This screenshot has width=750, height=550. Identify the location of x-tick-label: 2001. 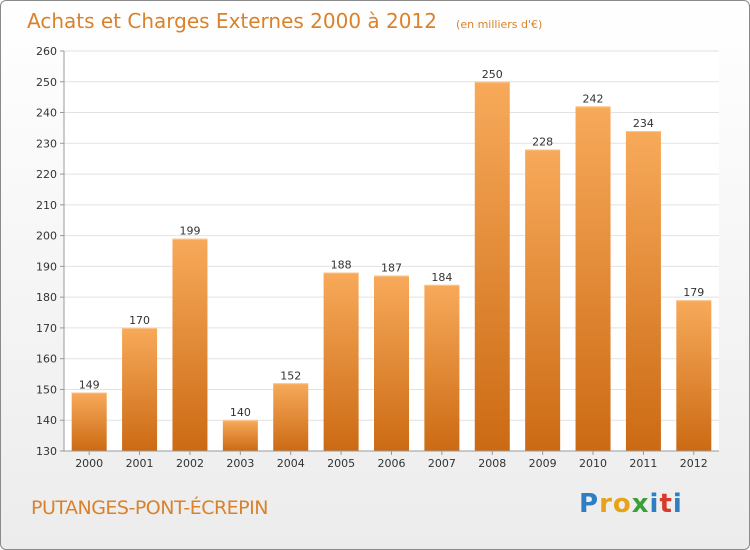
(140, 463).